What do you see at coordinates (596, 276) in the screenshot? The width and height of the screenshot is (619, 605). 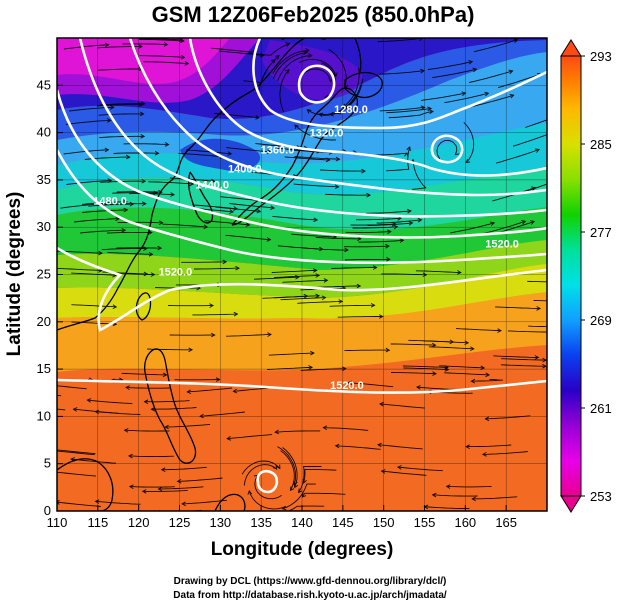 I see `colorbar-labels: 293 285 277 269 261 253` at bounding box center [596, 276].